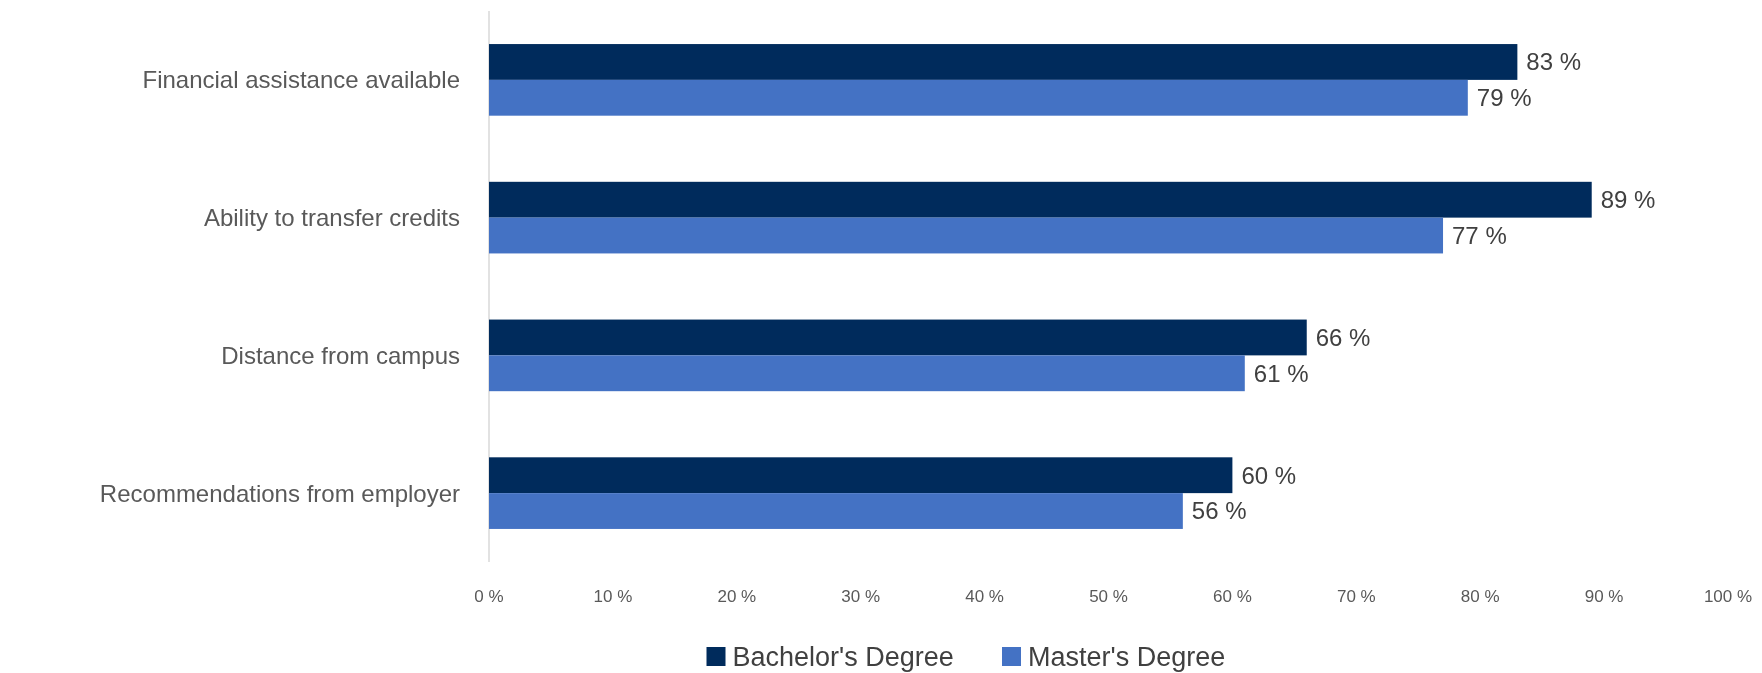  Describe the element at coordinates (301, 80) in the screenshot. I see `y-tick-label: Financial assistance available` at that location.